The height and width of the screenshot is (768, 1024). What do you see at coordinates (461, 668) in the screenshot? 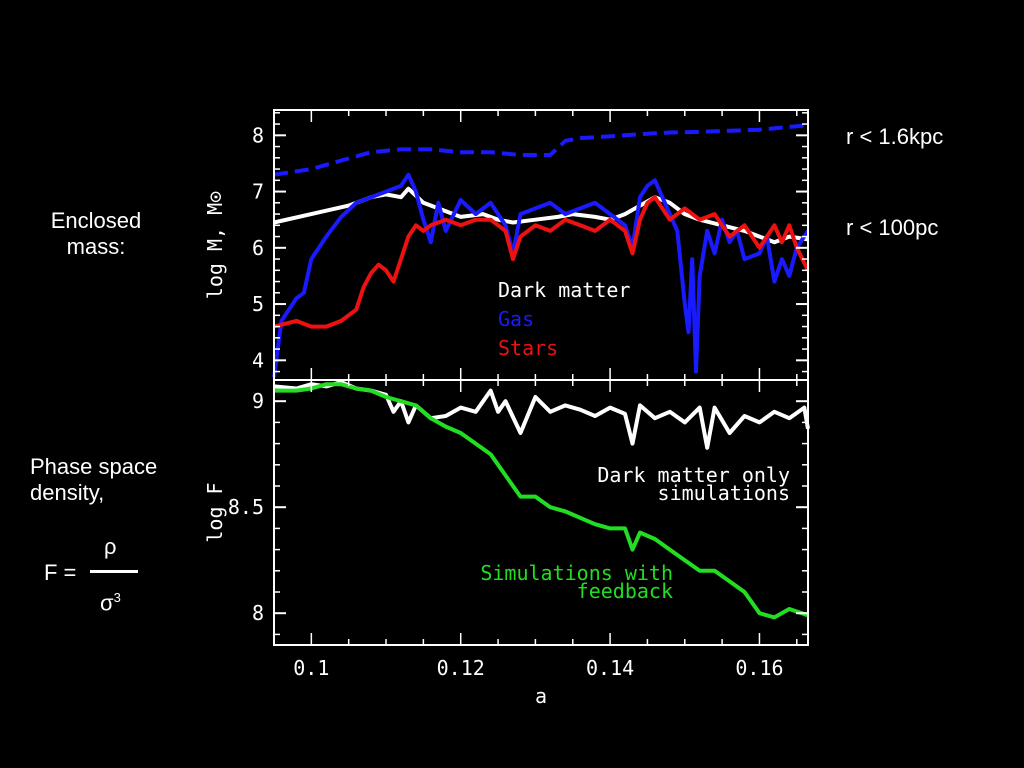
I see `x-tick-label: 0.12` at bounding box center [461, 668].